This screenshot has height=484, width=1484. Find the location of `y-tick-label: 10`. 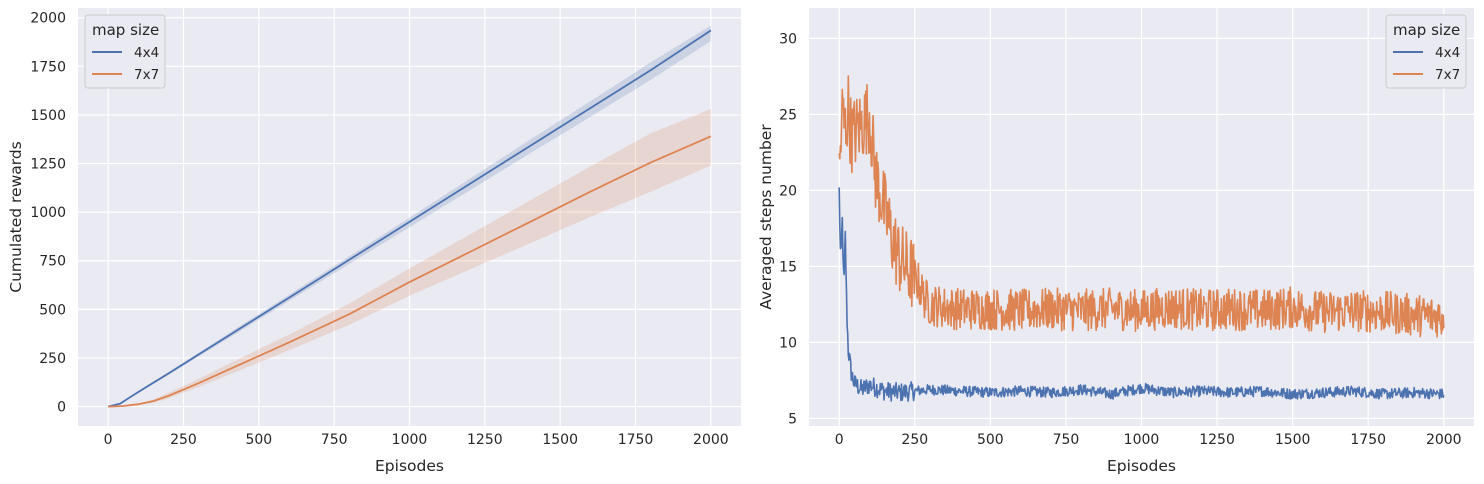

y-tick-label: 10 is located at coordinates (788, 343).